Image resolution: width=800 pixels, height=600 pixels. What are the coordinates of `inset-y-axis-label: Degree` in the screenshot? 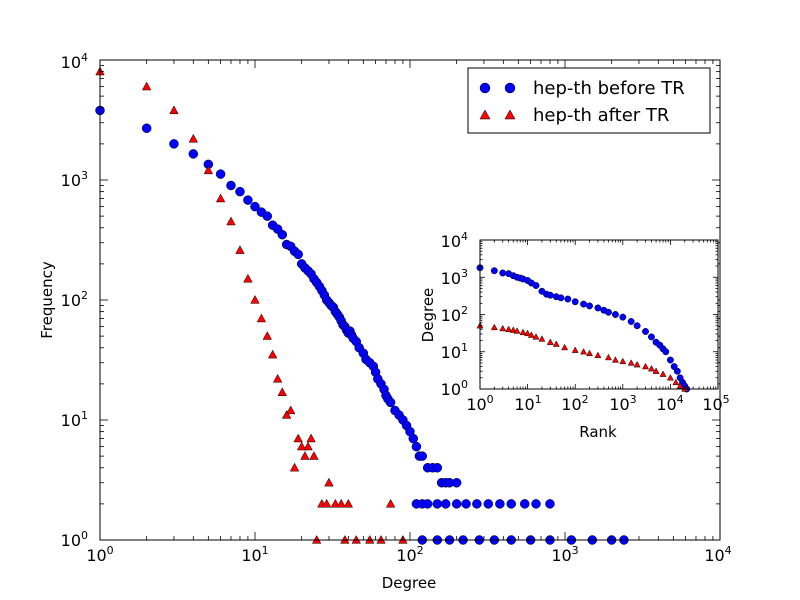 It's located at (428, 315).